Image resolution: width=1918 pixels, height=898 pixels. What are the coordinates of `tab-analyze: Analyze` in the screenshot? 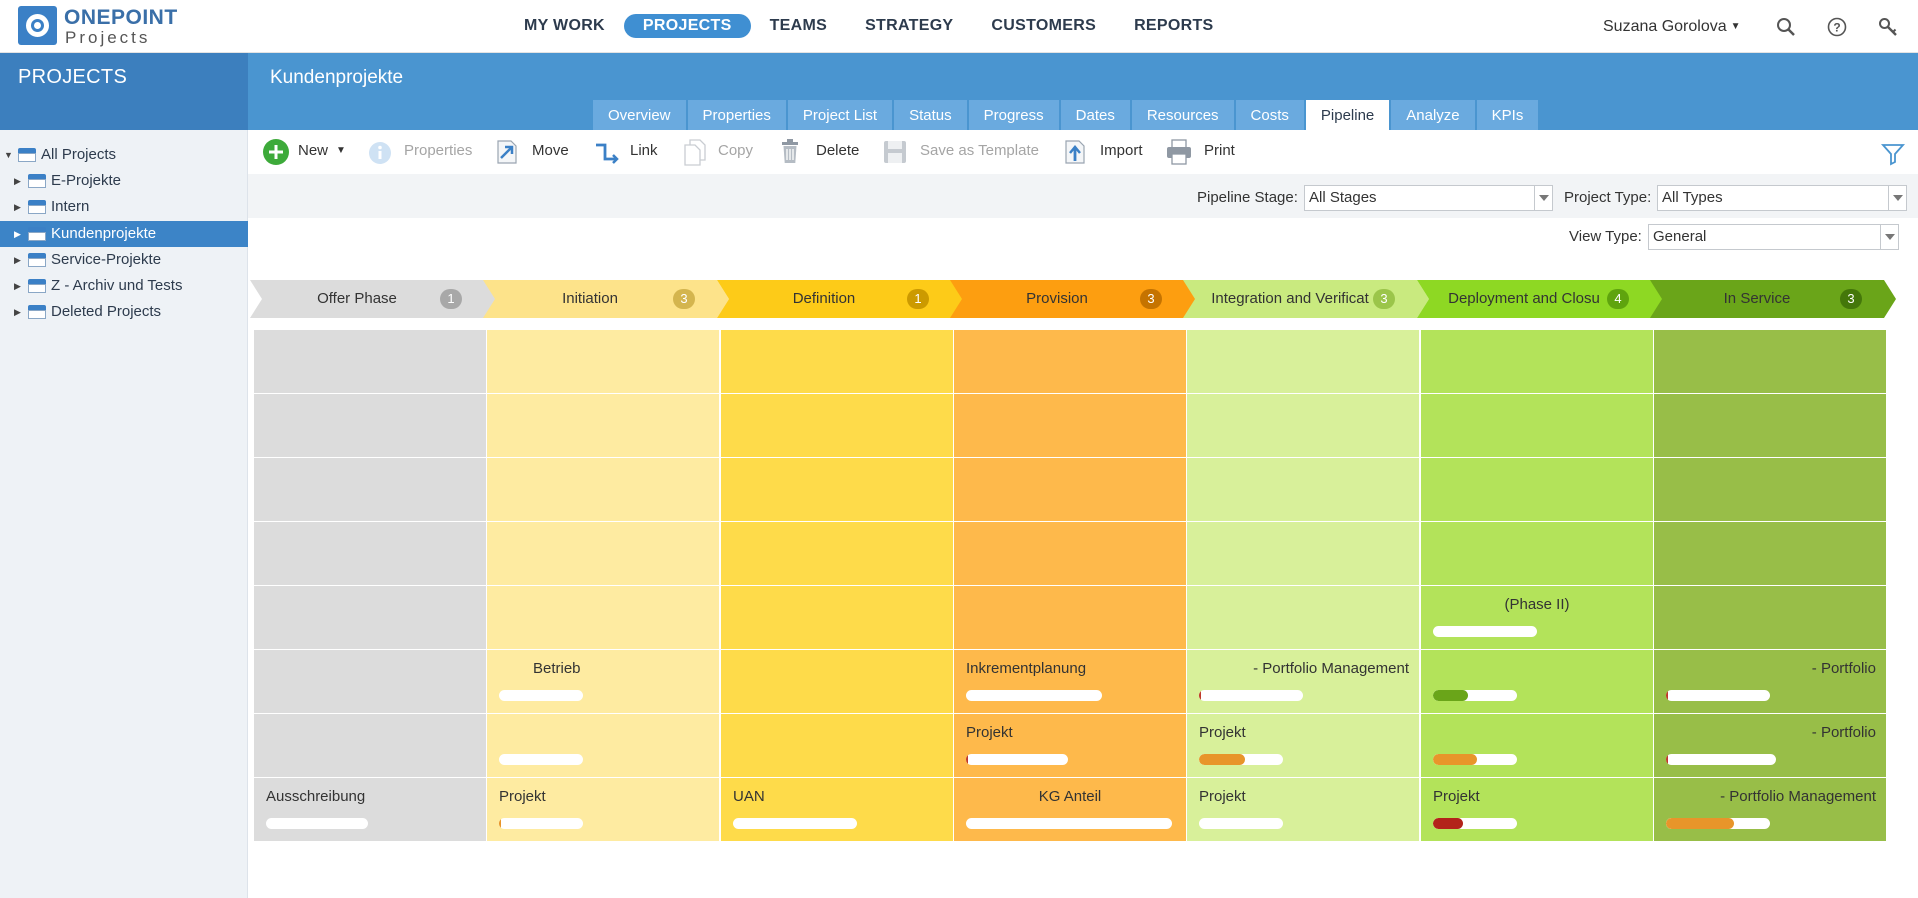 It's located at (1433, 115).